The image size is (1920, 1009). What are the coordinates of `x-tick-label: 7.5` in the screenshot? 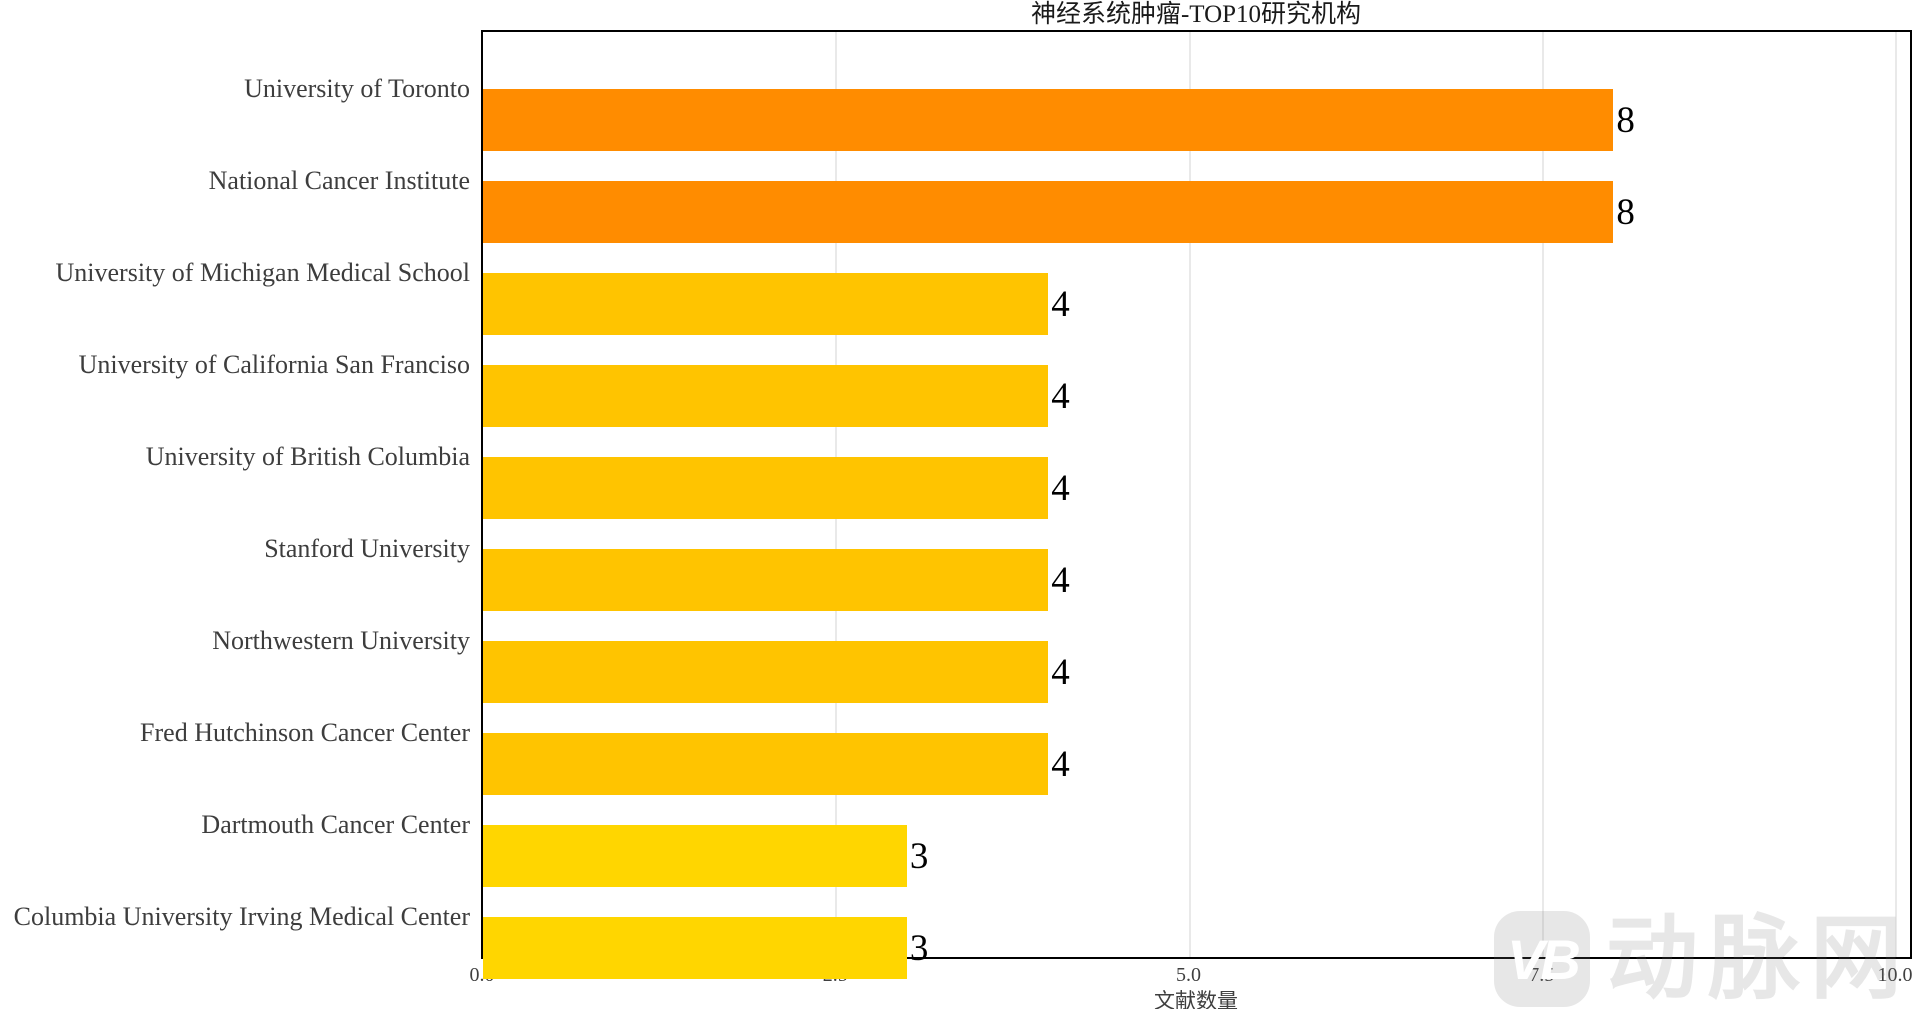 It's located at (1542, 975).